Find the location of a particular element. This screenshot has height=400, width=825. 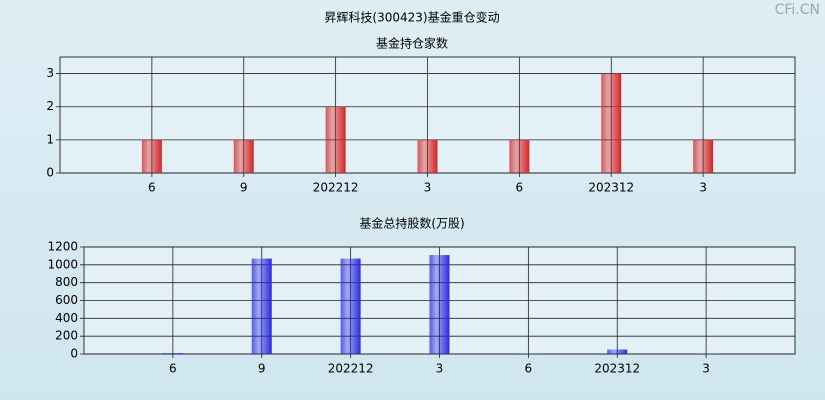

y-tick-label: 3 is located at coordinates (50, 73).